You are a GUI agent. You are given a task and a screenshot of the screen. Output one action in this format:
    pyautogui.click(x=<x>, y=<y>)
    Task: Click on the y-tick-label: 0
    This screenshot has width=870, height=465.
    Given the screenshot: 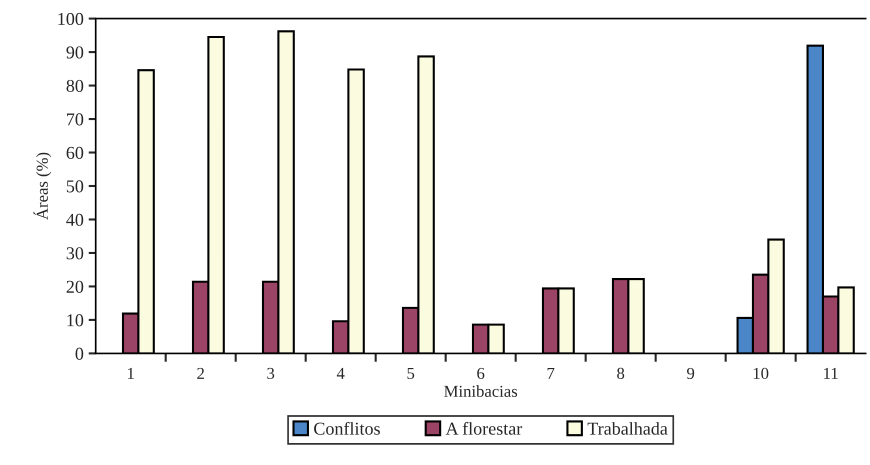 What is the action you would take?
    pyautogui.click(x=80, y=354)
    